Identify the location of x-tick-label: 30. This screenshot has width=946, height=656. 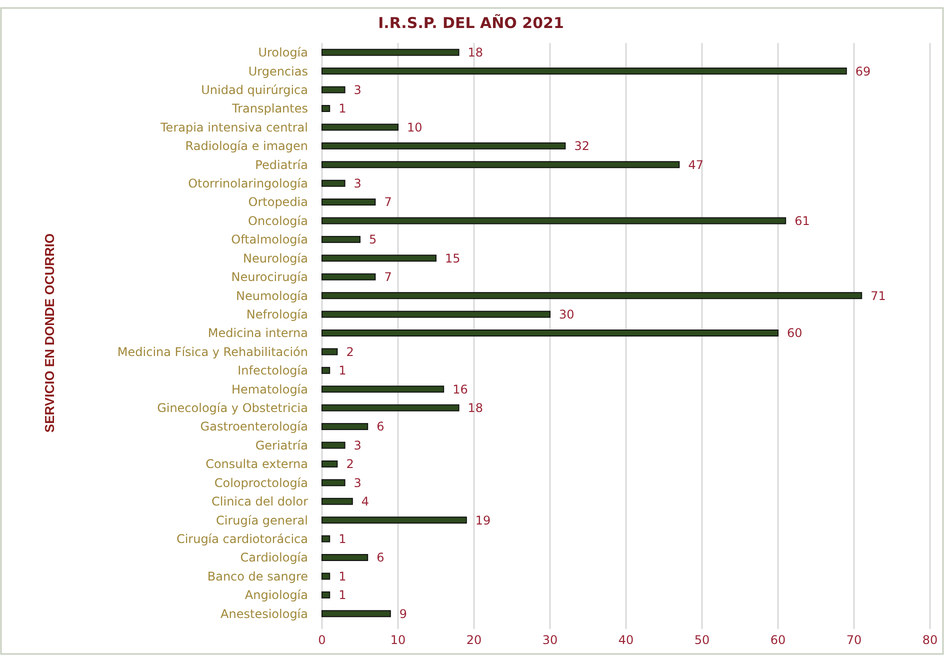
(550, 640).